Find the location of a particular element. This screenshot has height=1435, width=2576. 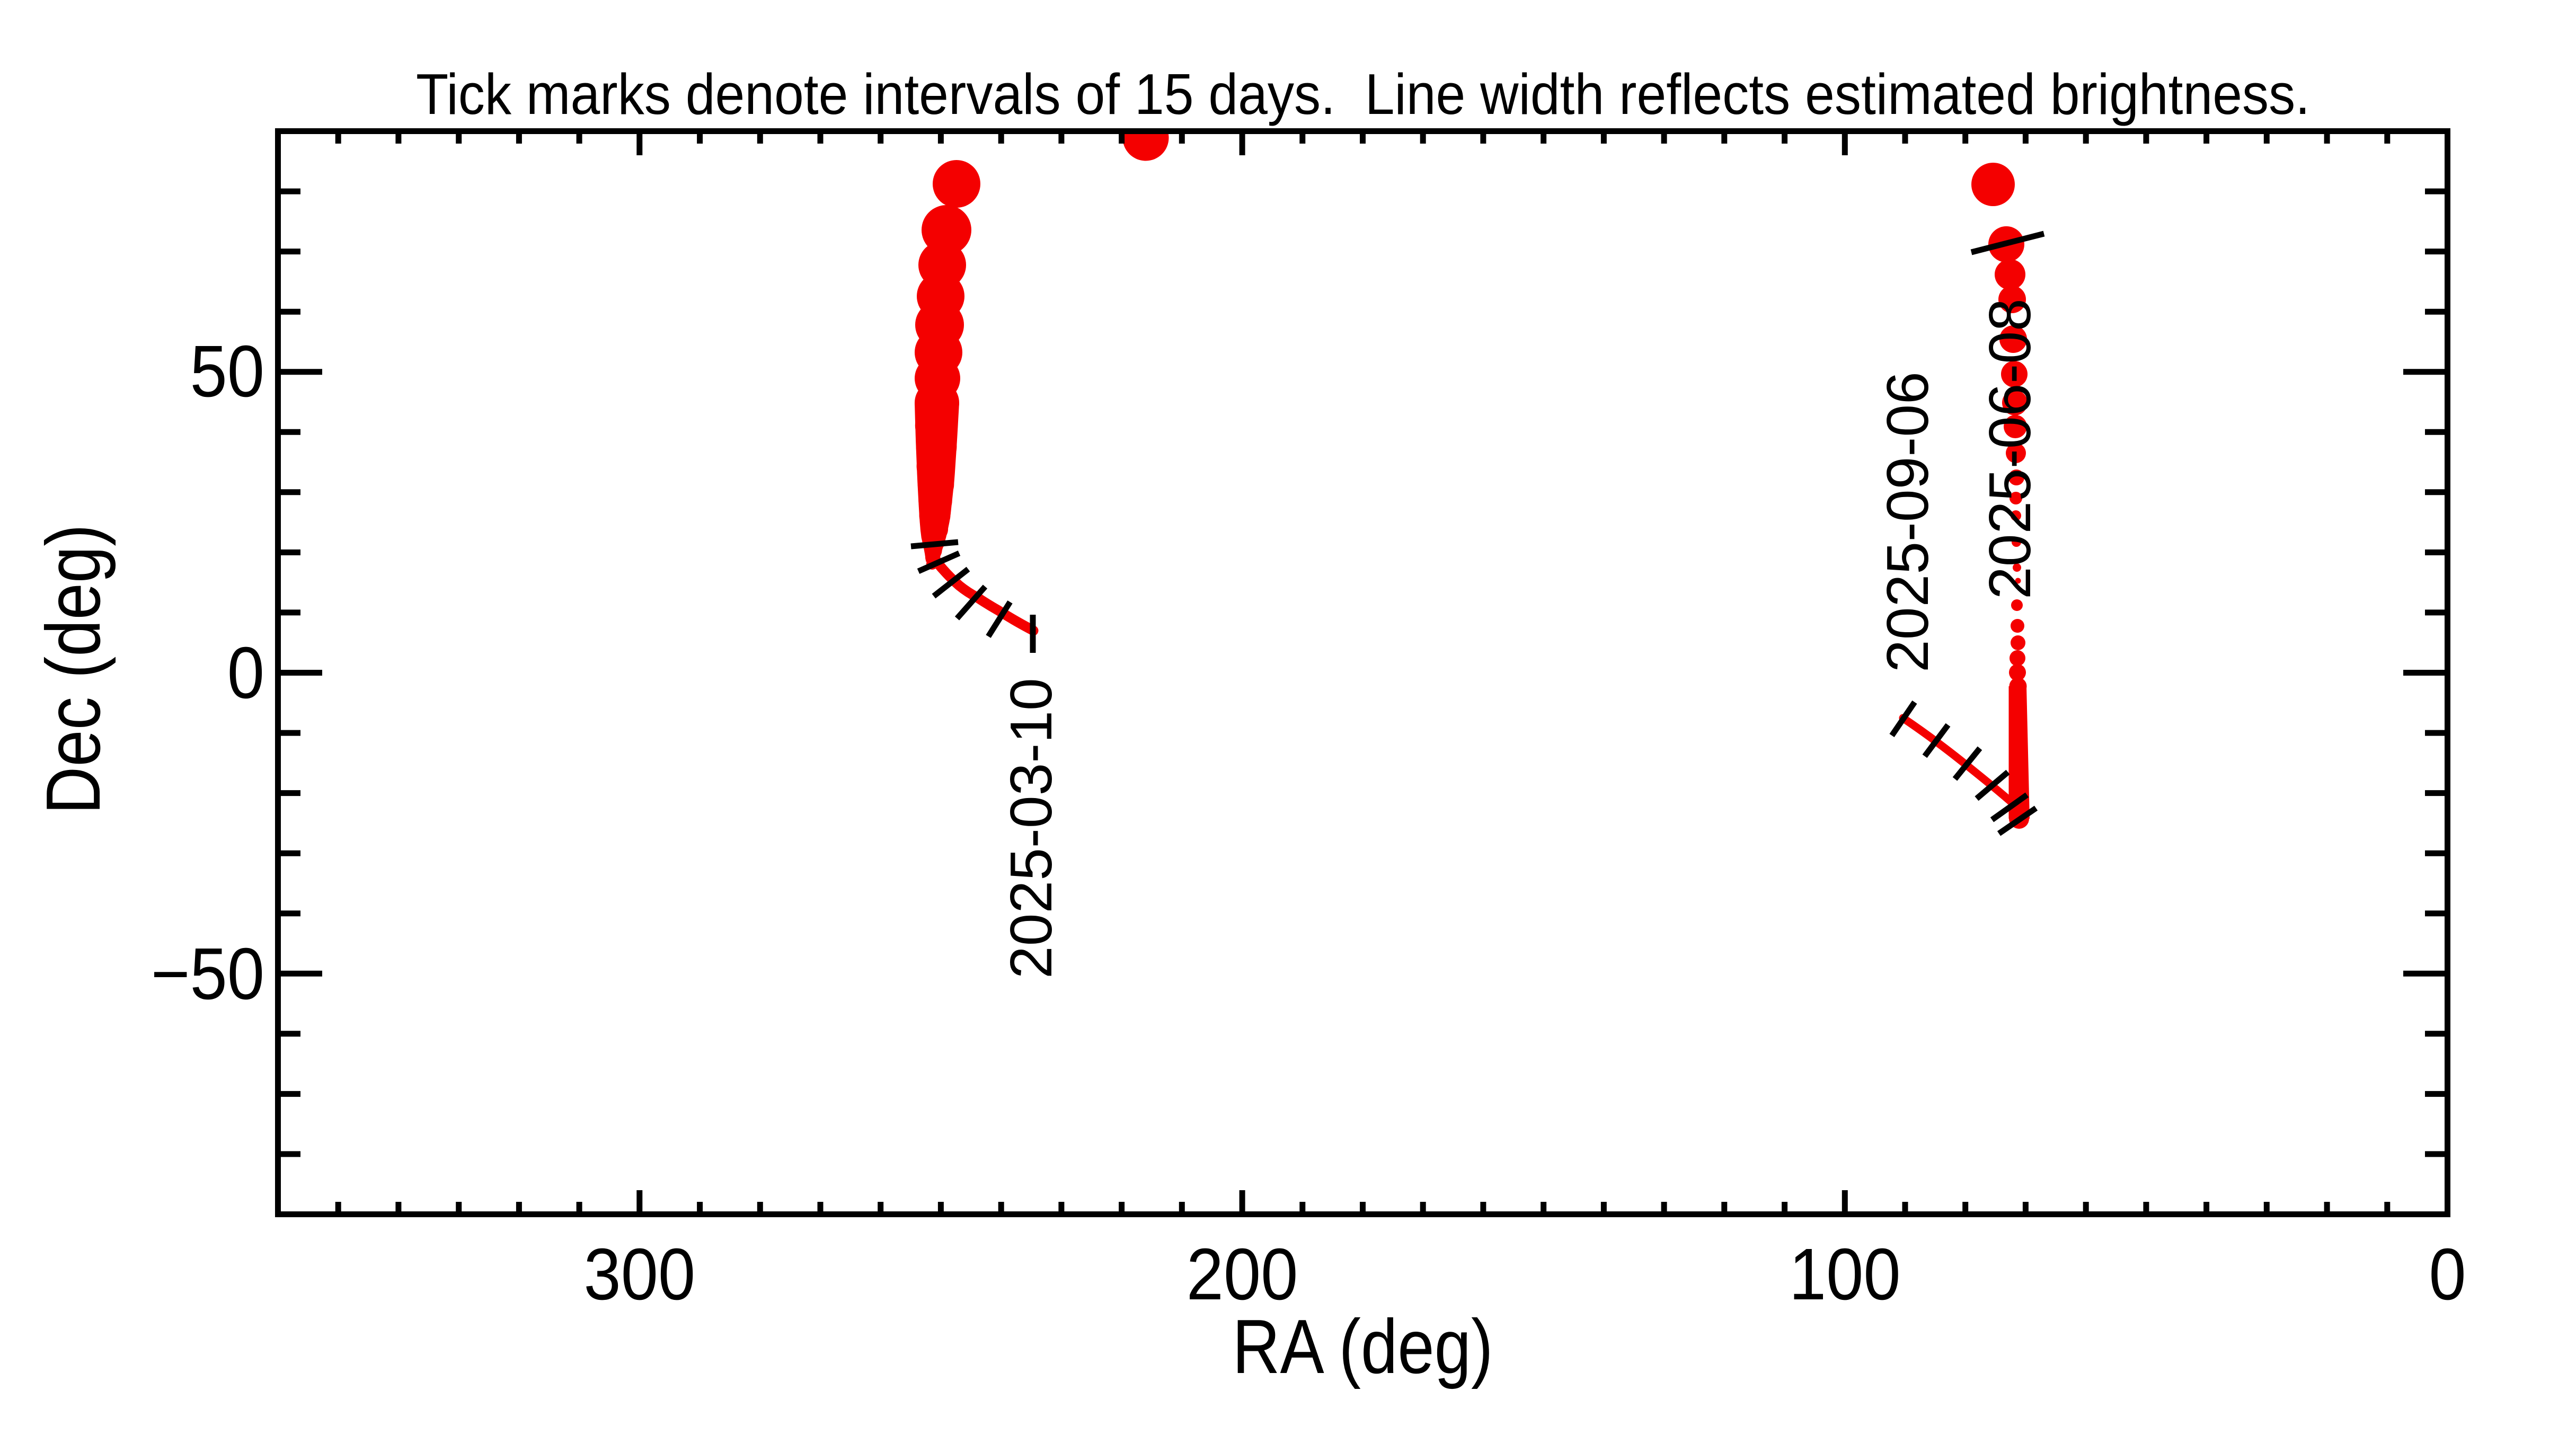

svg-text: 300 is located at coordinates (640, 1275).